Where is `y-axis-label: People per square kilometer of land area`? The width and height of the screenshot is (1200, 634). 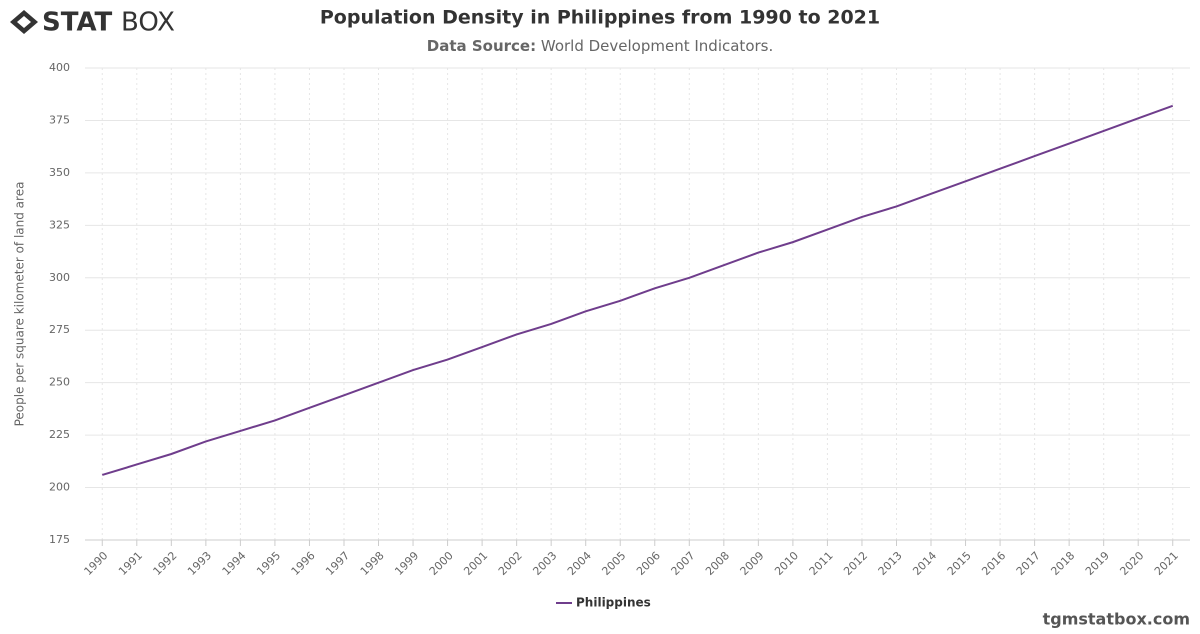 y-axis-label: People per square kilometer of land area is located at coordinates (20, 304).